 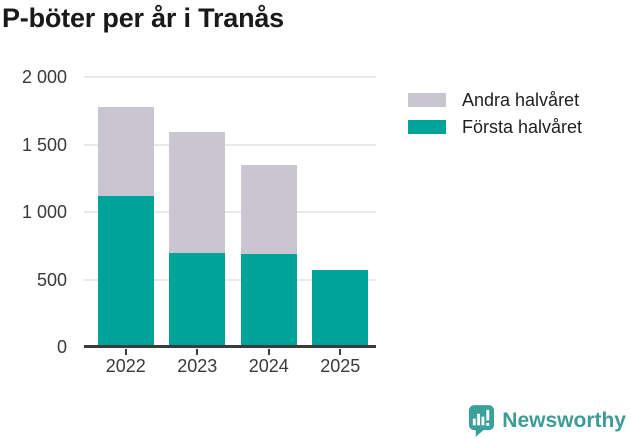 I want to click on bar-segment-2025, so click(x=340, y=308).